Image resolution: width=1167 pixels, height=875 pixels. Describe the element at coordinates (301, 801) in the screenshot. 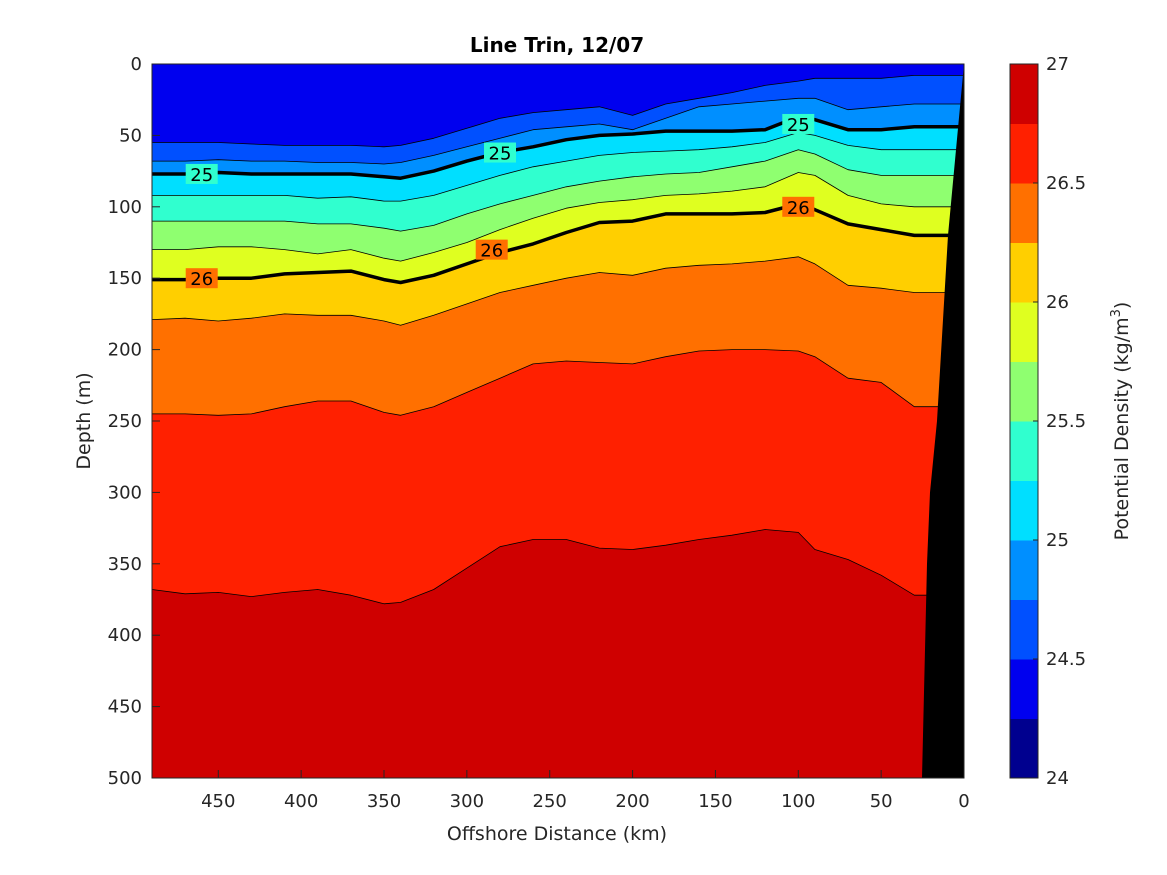

I see `x-tick-label: 400` at that location.